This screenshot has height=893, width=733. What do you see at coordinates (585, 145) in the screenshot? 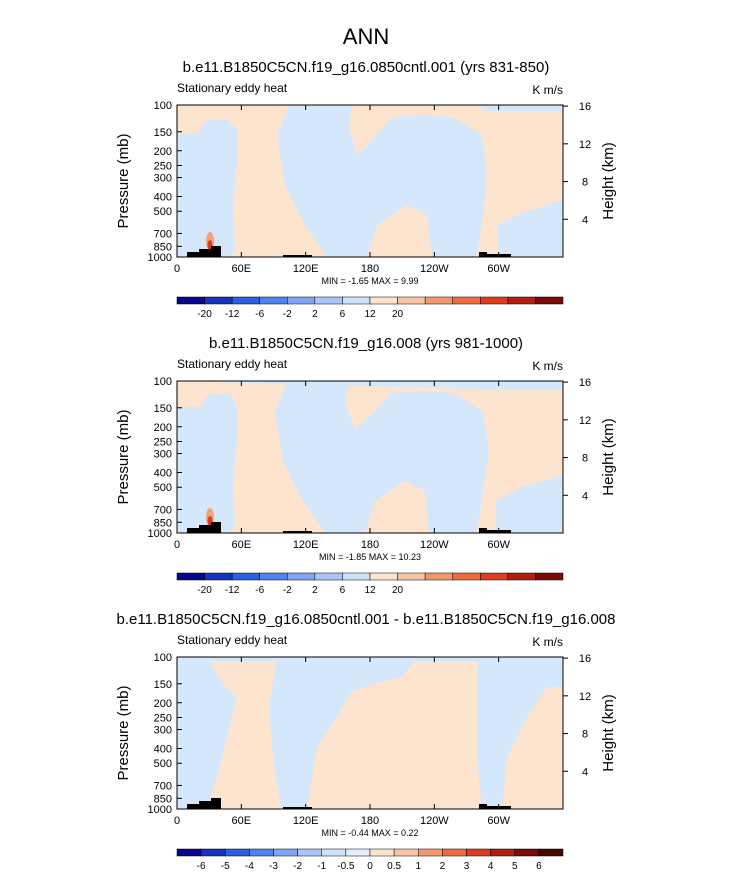
I see `right-tick-label: 12` at bounding box center [585, 145].